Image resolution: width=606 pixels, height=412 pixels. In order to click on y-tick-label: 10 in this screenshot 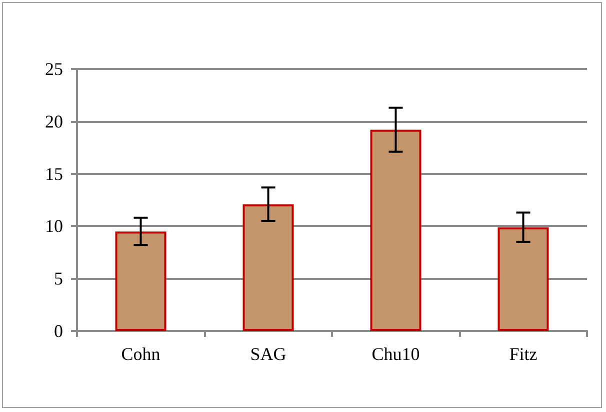, I will do `click(54, 226)`.